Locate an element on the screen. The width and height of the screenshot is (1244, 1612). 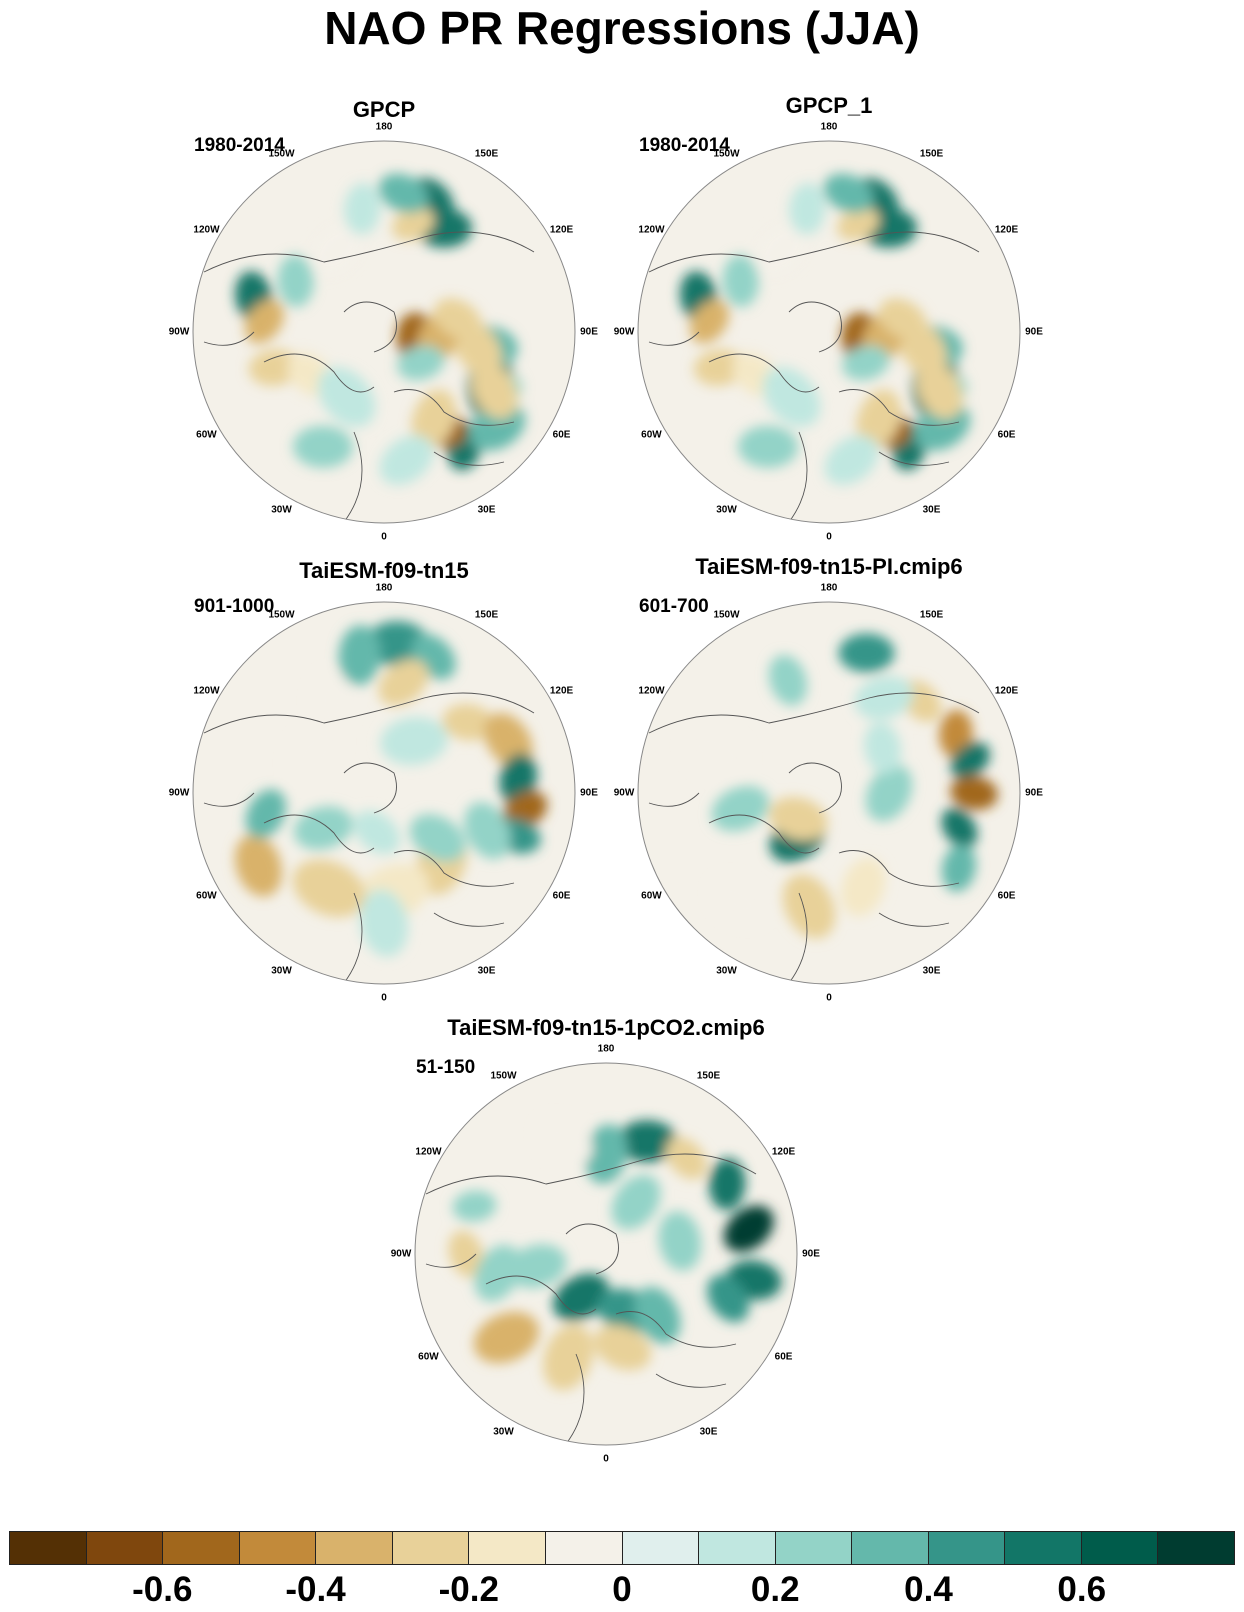
panel-title-gpcp1: GPCP_1 is located at coordinates (829, 105).